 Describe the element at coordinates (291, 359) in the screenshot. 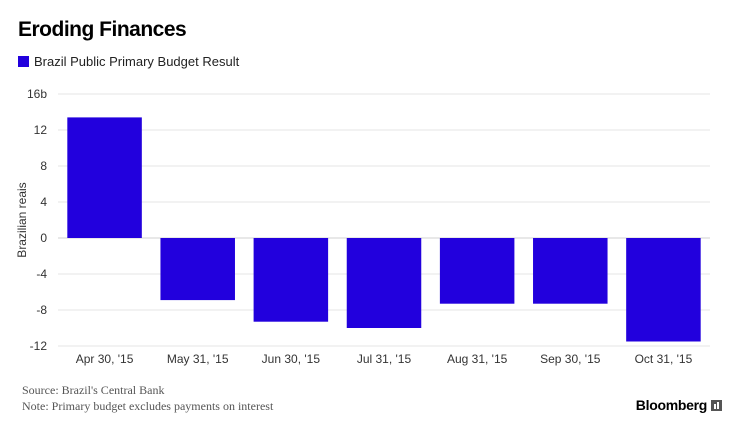

I see `x-tick-label: Jun 30, '15` at that location.